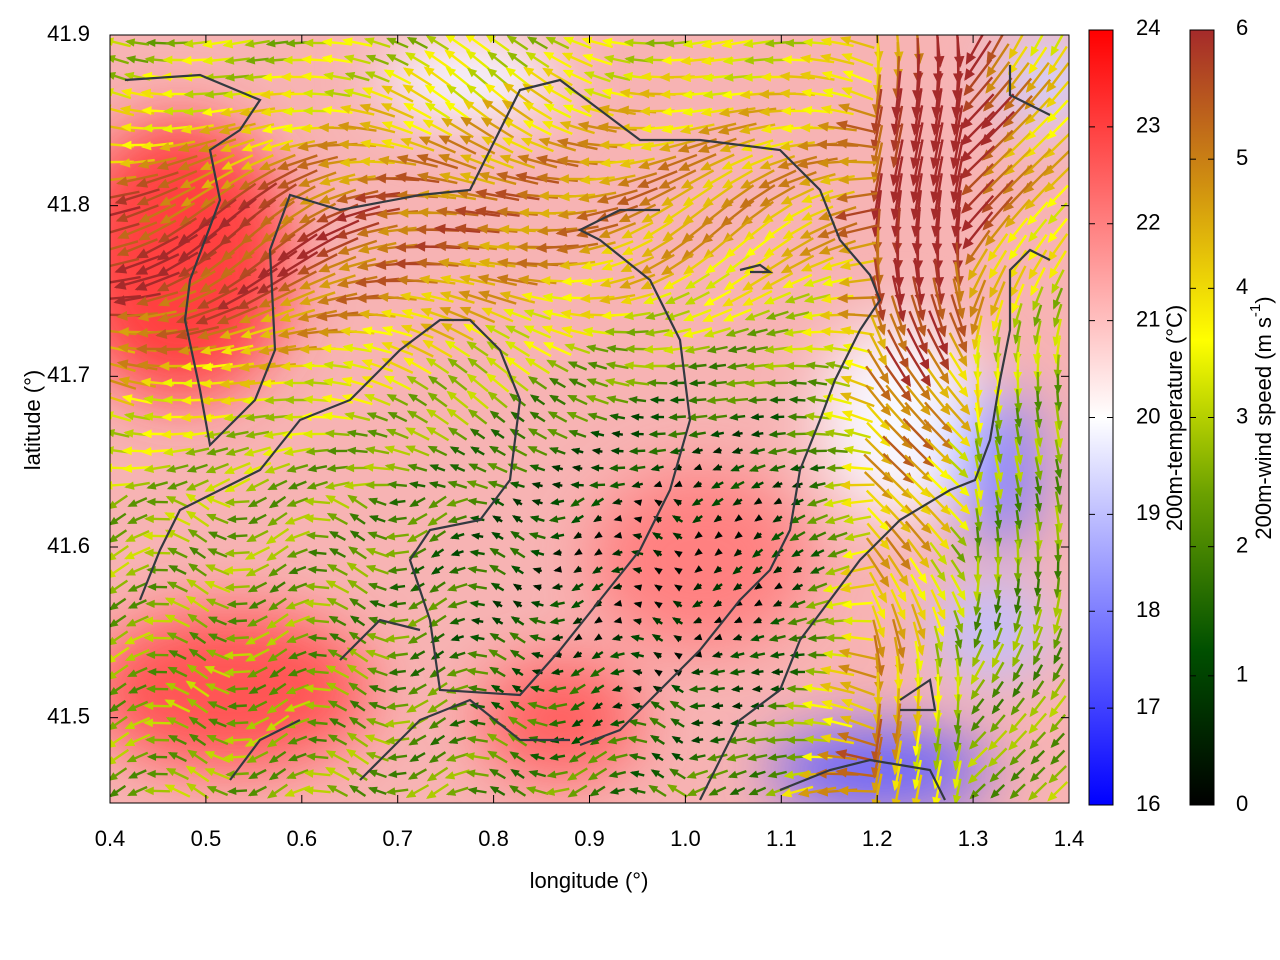 The height and width of the screenshot is (960, 1280). Describe the element at coordinates (1148, 415) in the screenshot. I see `colorbar-tick-label: 20` at that location.